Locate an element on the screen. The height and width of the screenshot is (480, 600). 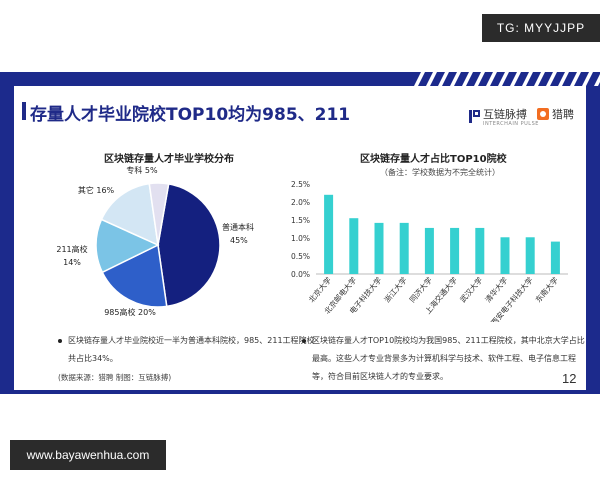
title-accent is located at coordinates (24, 111).